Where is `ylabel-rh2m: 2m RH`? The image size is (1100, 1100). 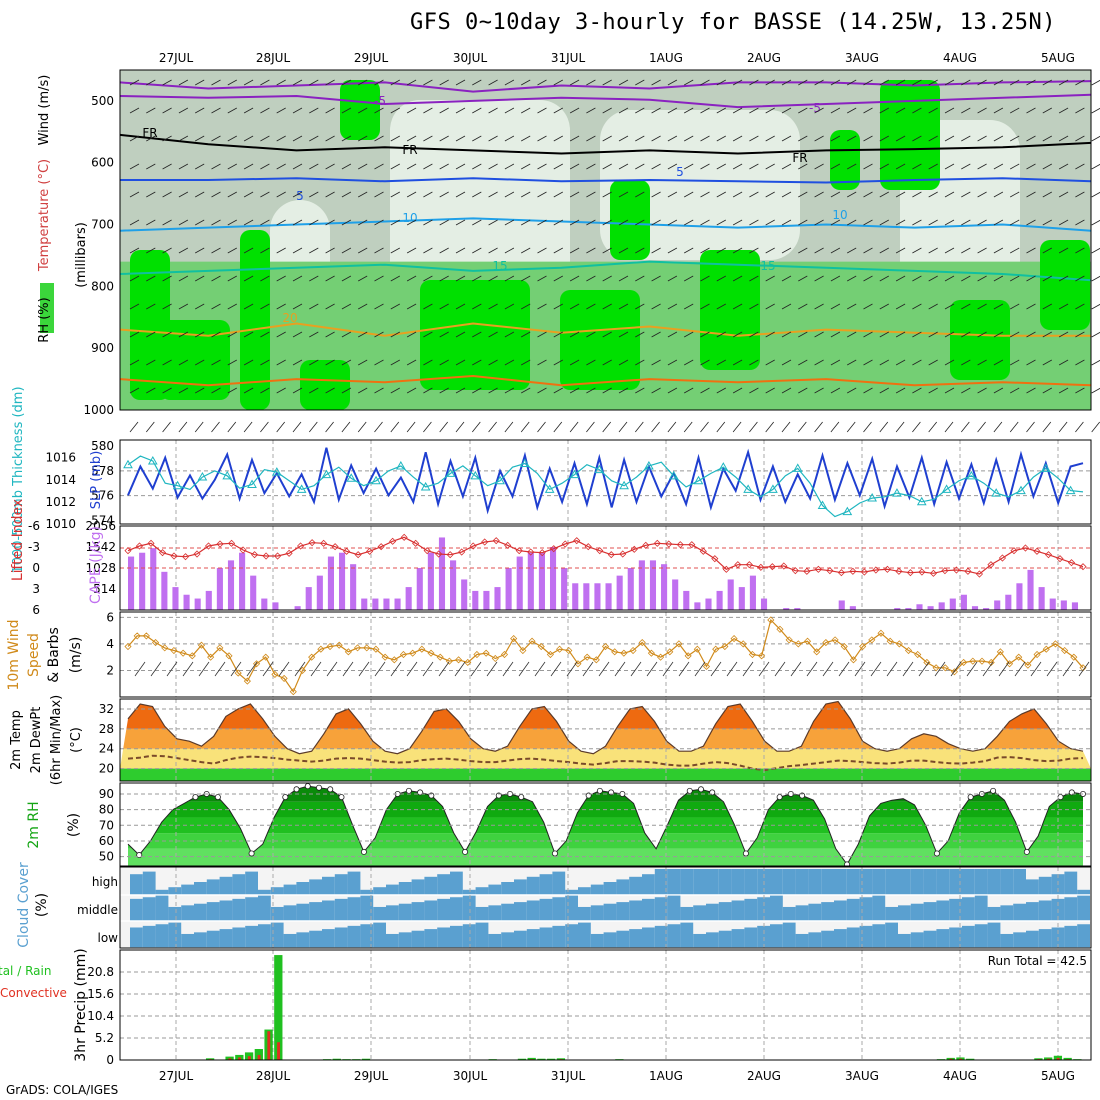
ylabel-rh2m: 2m RH is located at coordinates (34, 824).